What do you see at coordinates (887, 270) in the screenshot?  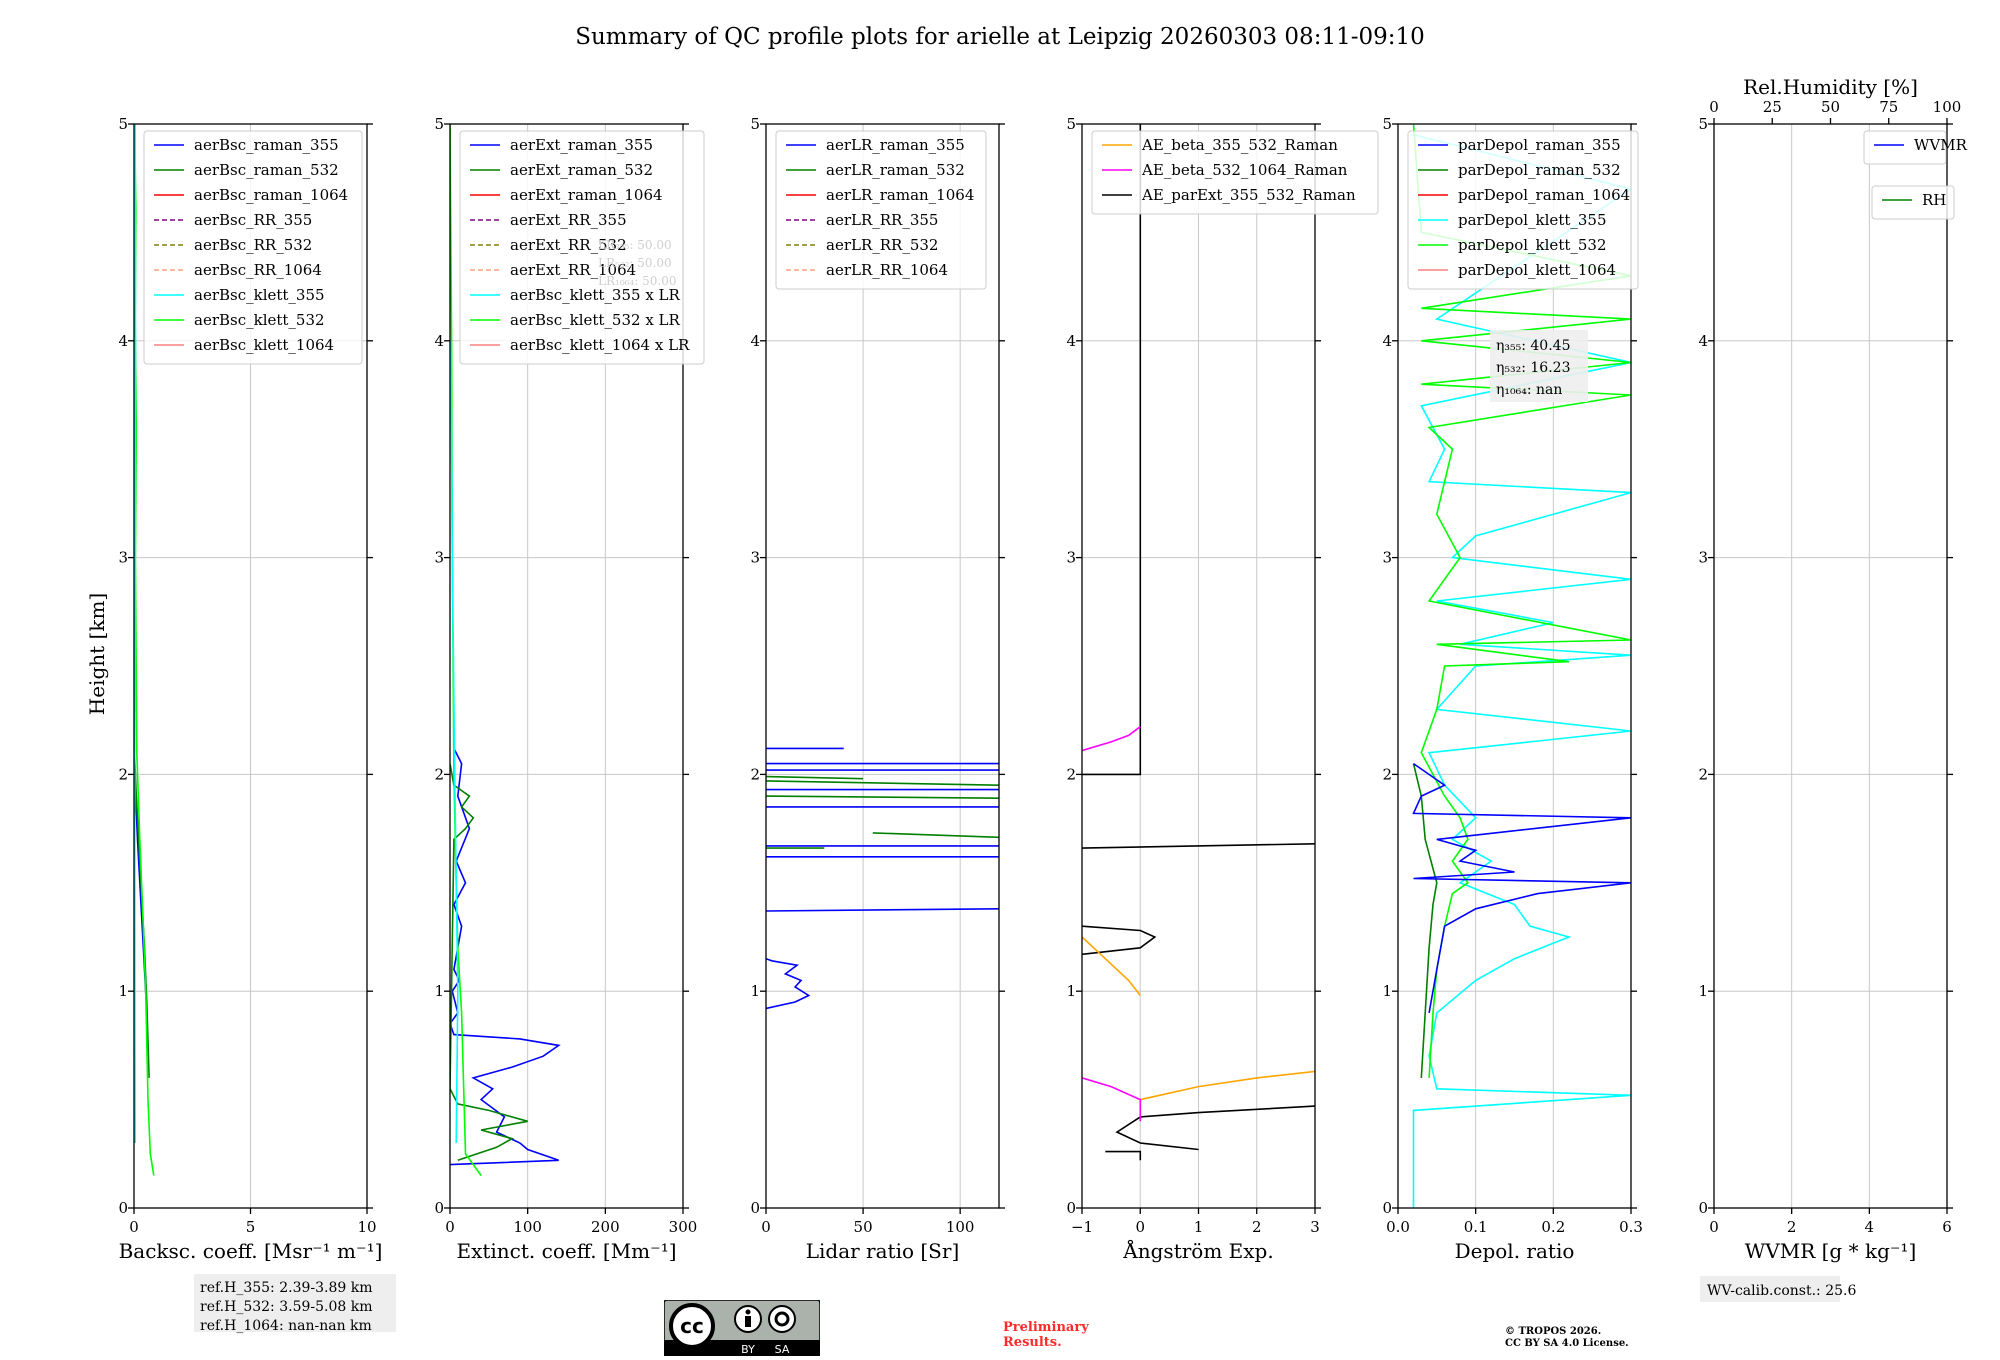 I see `legend-entry: aerLR_RR_1064` at bounding box center [887, 270].